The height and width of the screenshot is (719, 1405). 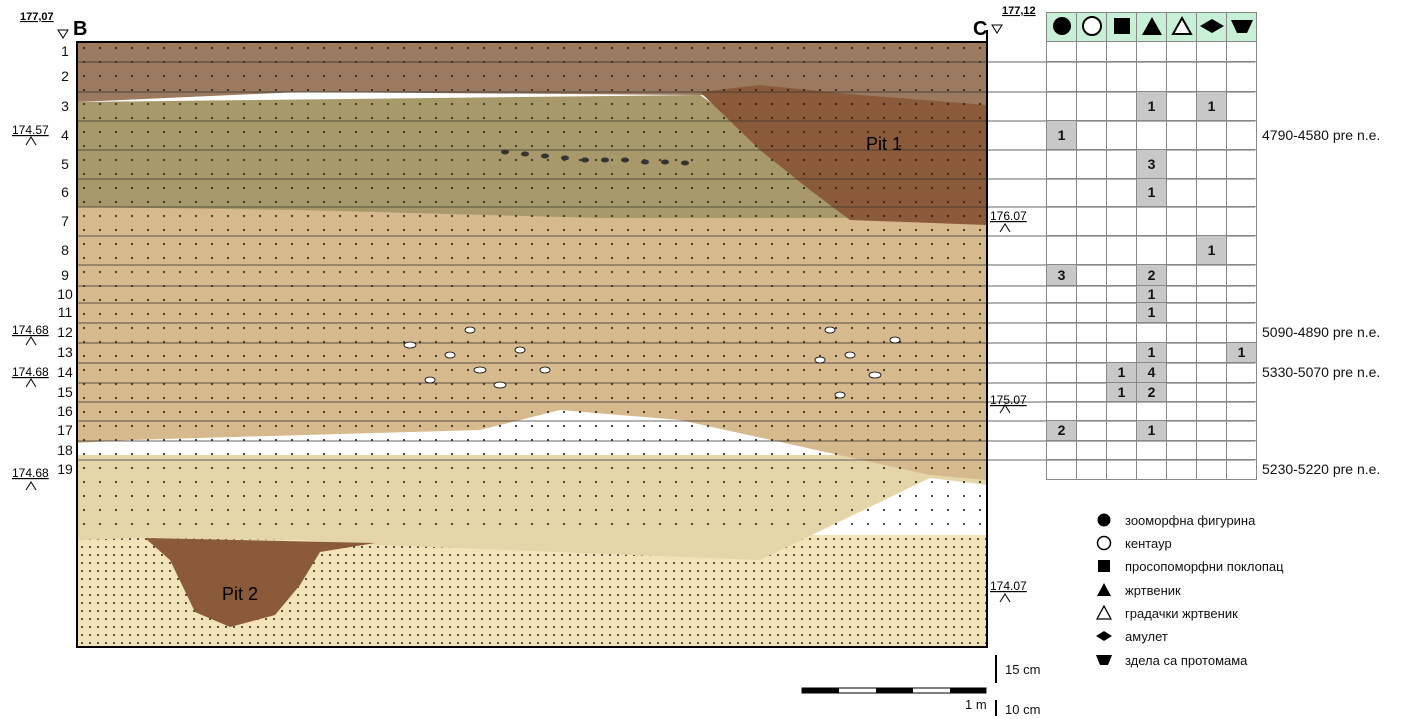 What do you see at coordinates (30, 372) in the screenshot?
I see `left-elev-c: 174.68` at bounding box center [30, 372].